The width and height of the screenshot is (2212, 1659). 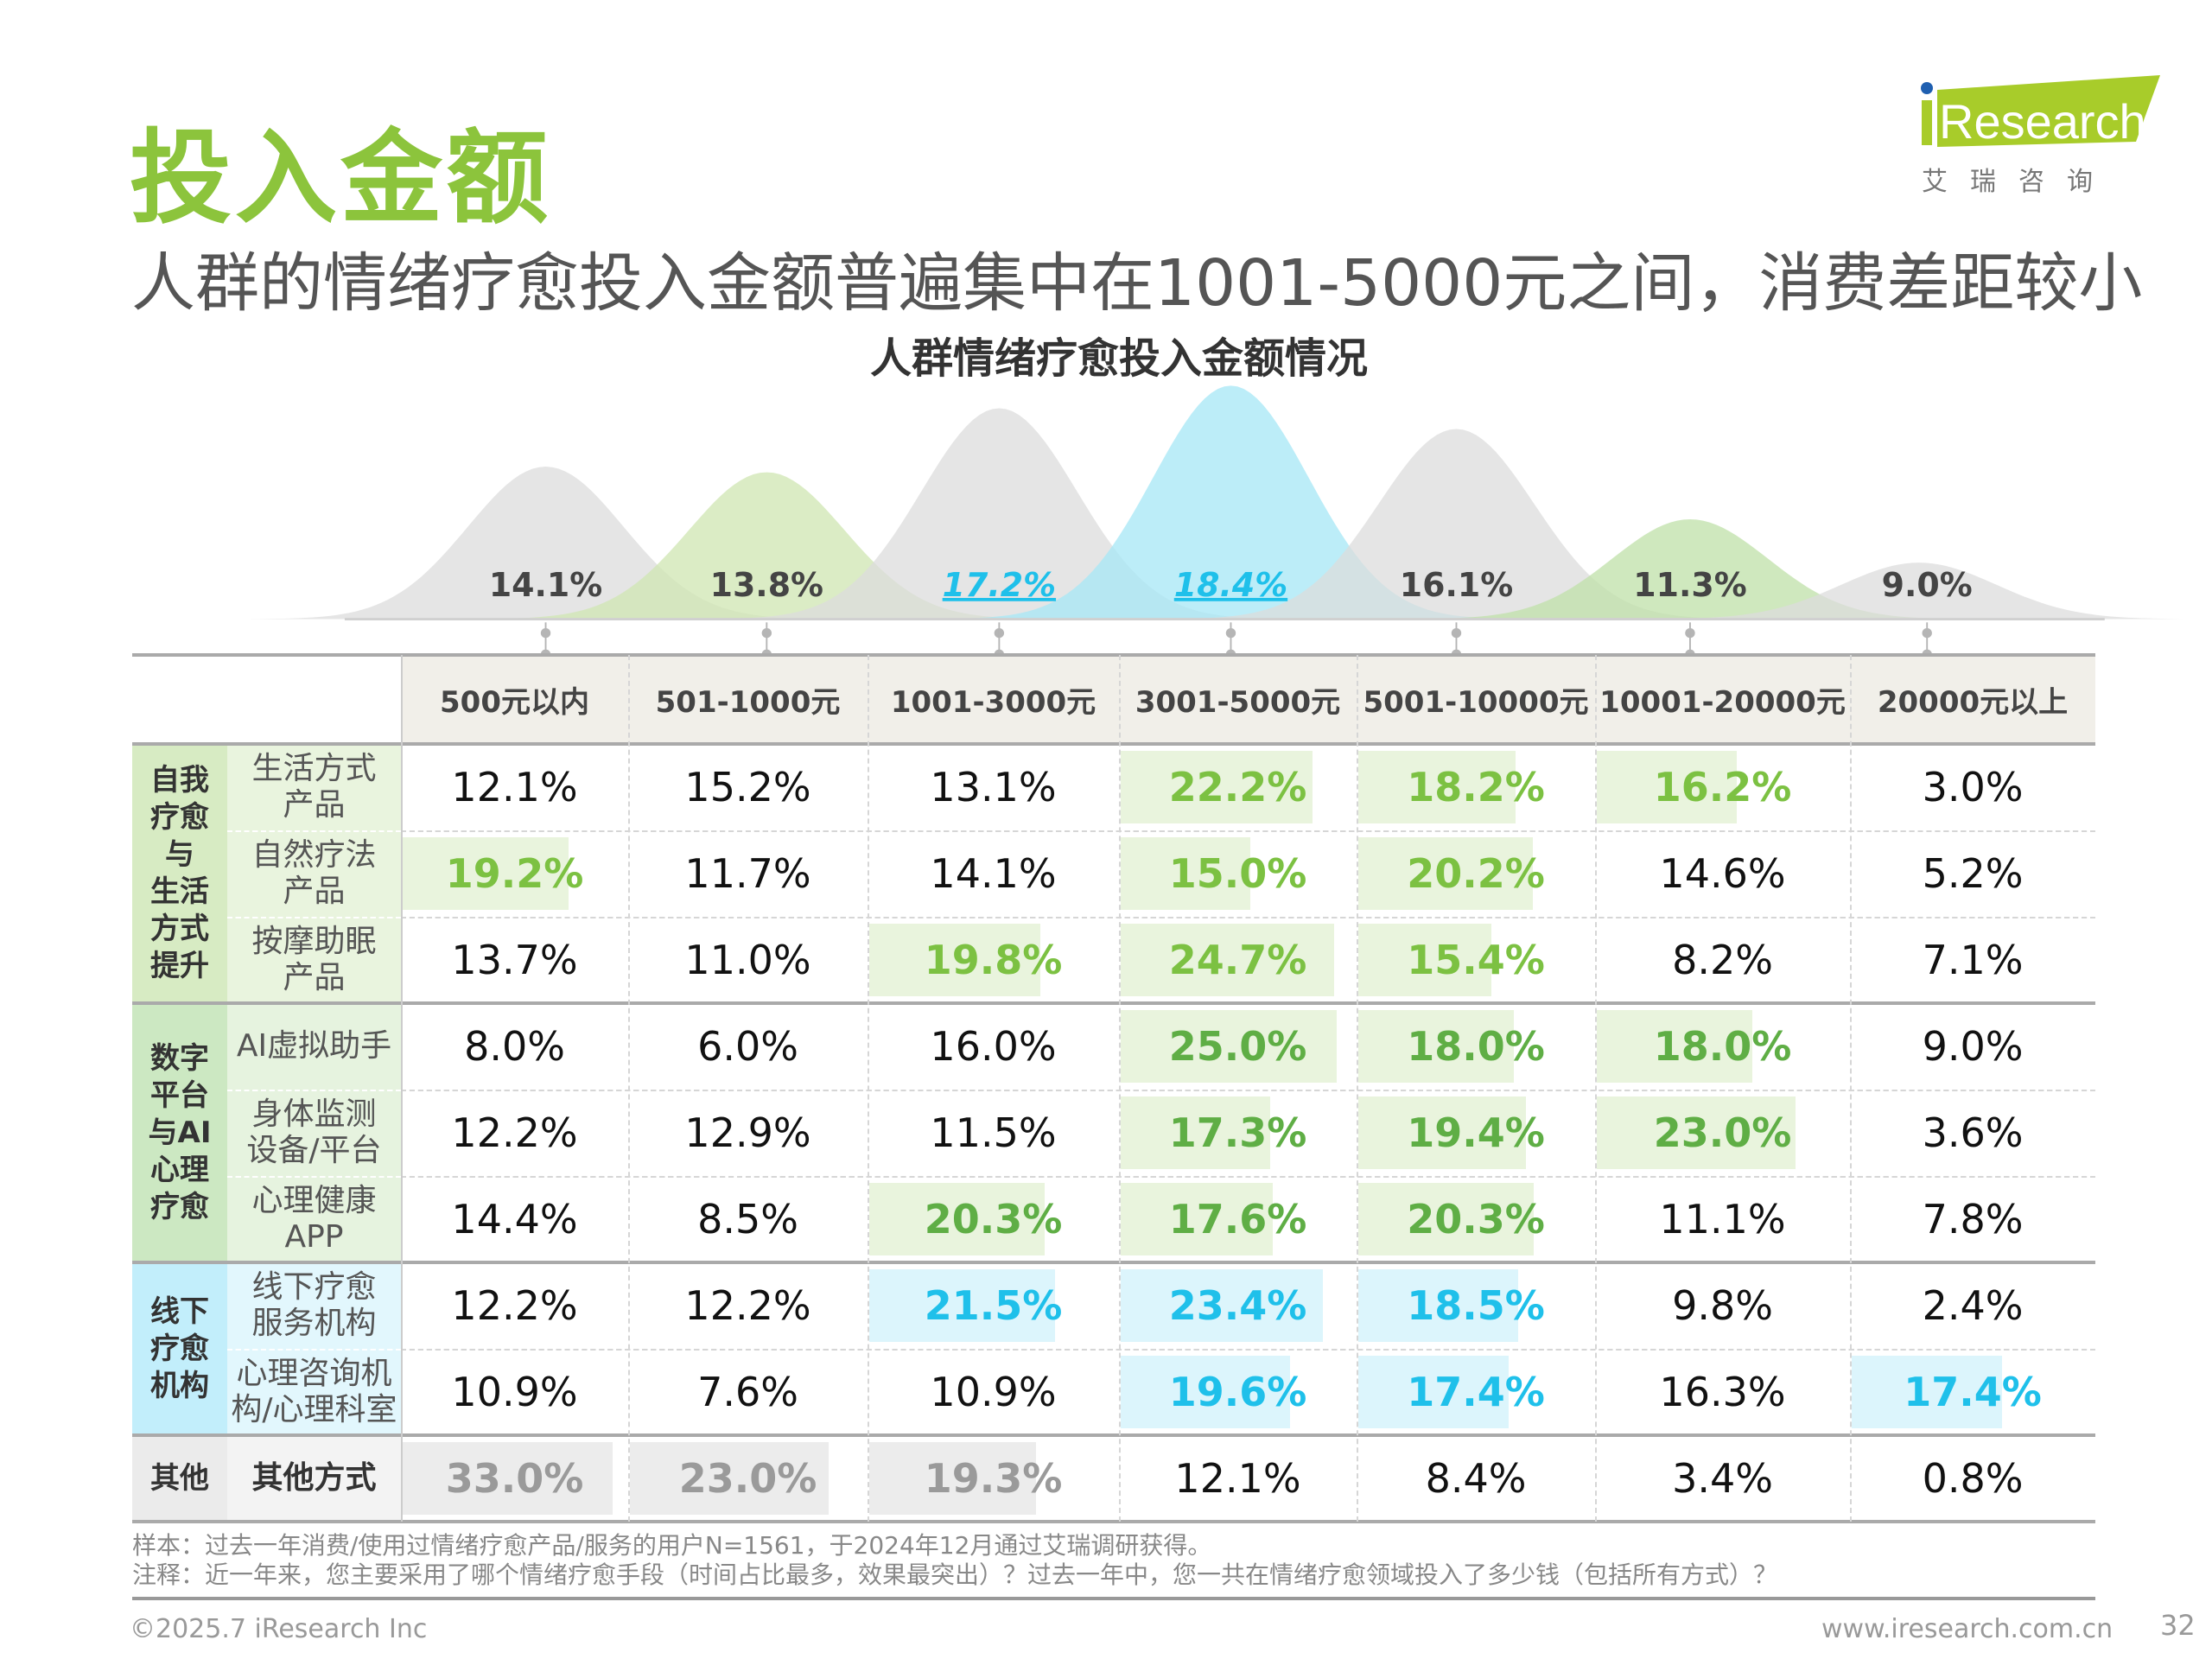 I want to click on cell-value: 11.5%, so click(x=994, y=1132).